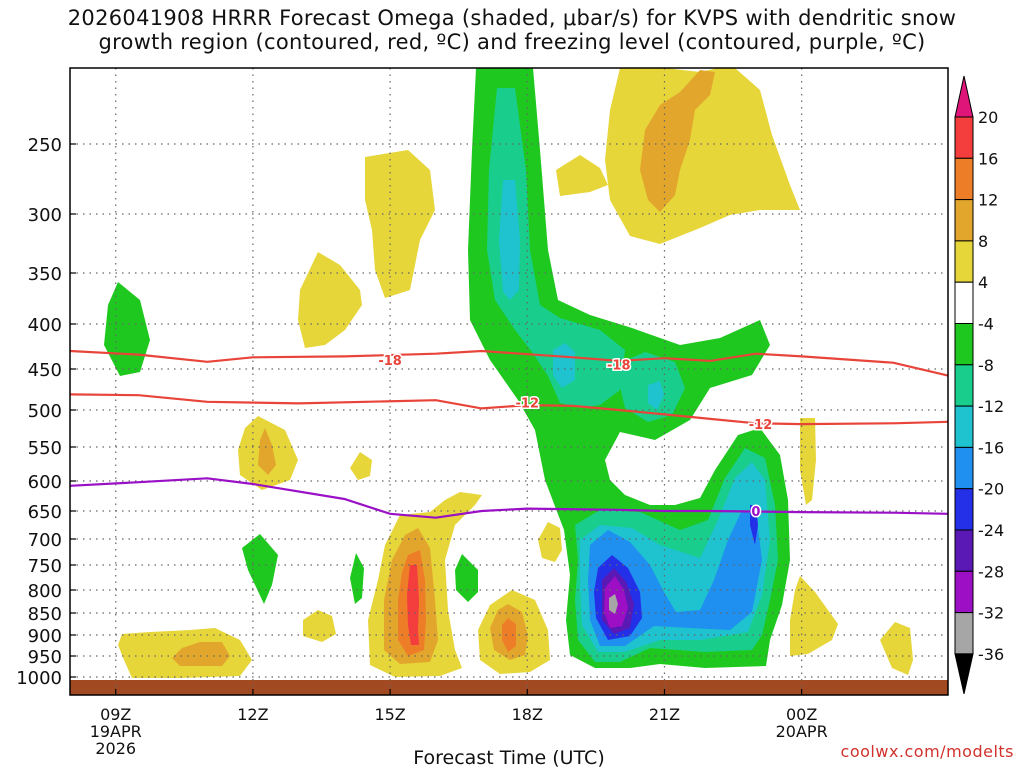 The width and height of the screenshot is (1024, 768). What do you see at coordinates (991, 530) in the screenshot?
I see `colorbar-label-10: -24` at bounding box center [991, 530].